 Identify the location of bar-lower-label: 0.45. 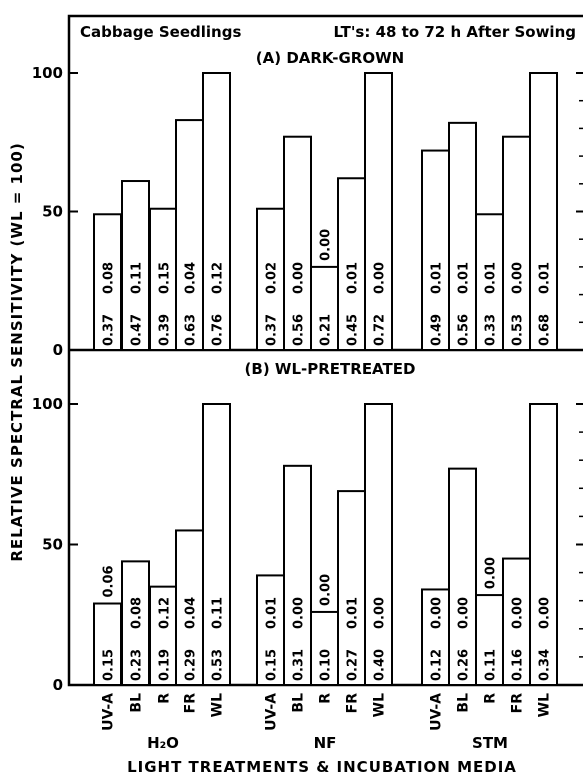
(353, 330).